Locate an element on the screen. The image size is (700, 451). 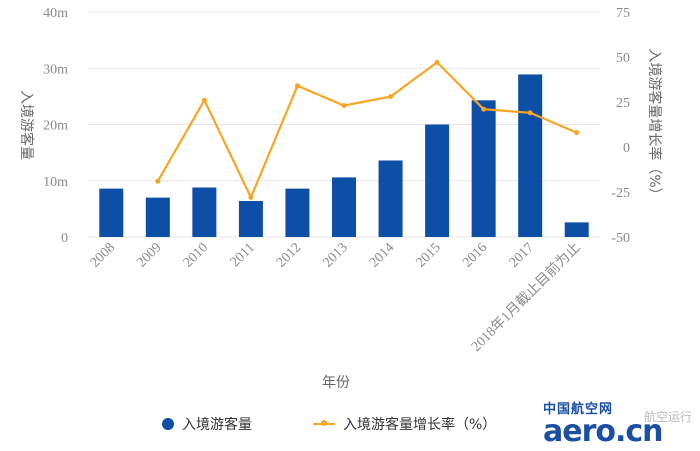
x-tick-label: 2009 is located at coordinates (149, 255).